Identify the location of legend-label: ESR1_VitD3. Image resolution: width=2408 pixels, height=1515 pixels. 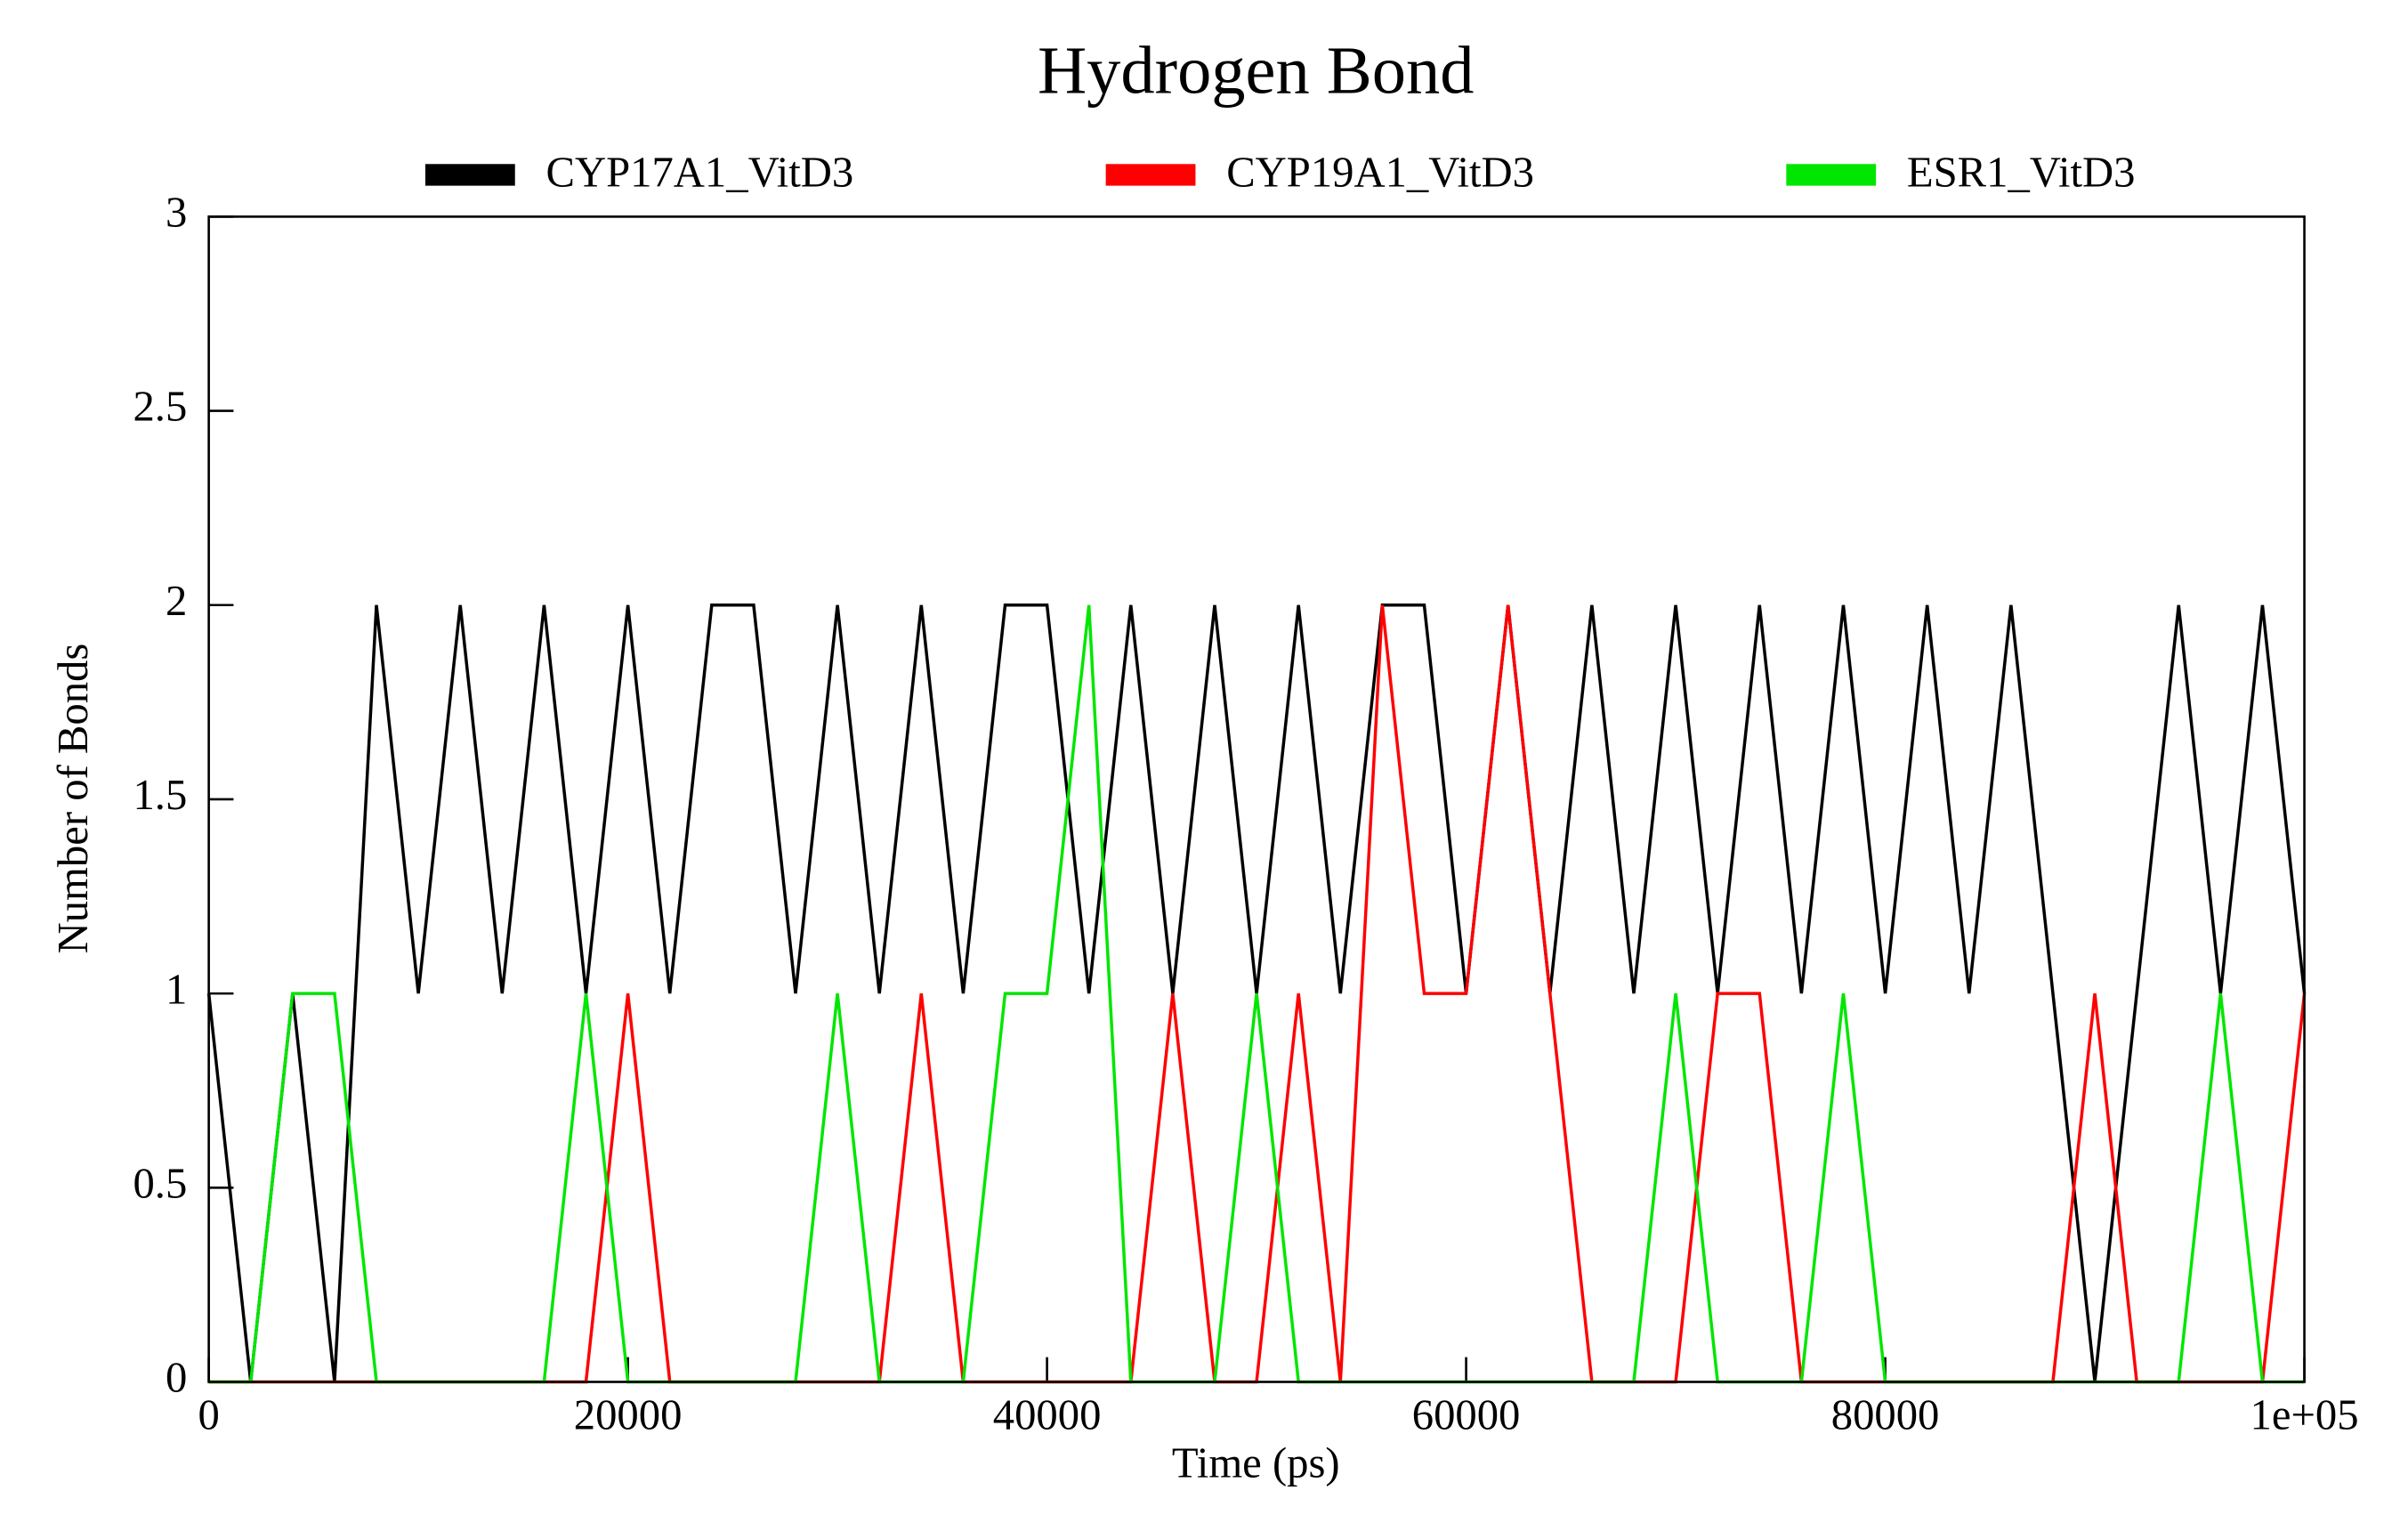
(2021, 172).